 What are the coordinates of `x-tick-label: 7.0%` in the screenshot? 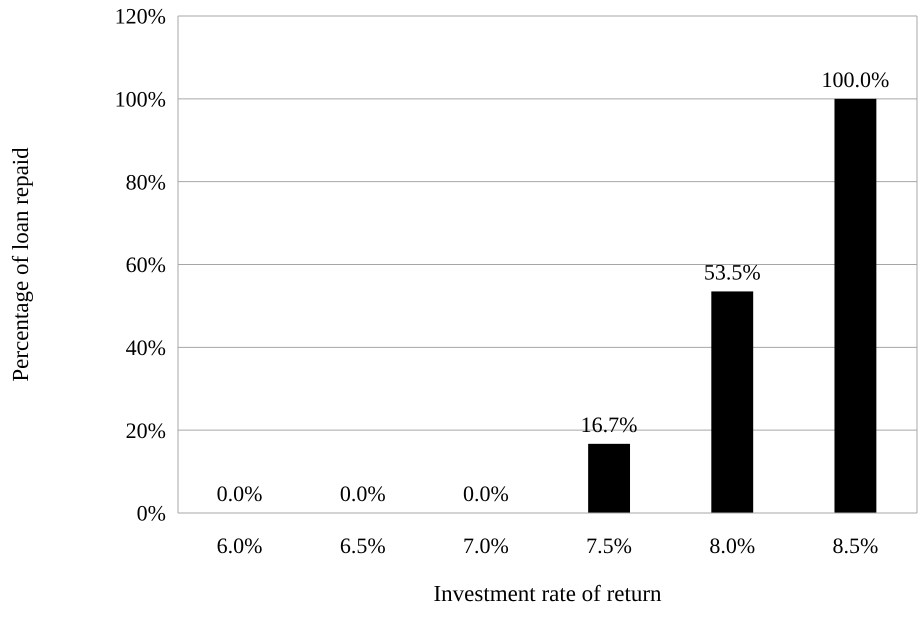 It's located at (486, 545).